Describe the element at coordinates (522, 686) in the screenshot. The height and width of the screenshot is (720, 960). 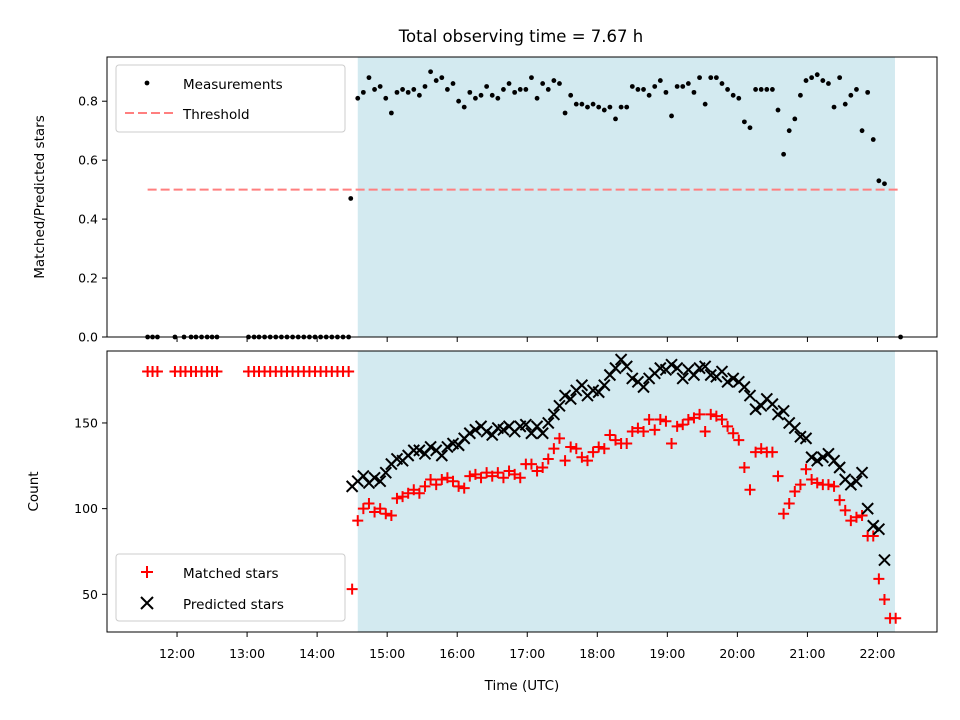
I see `x-axis-label: Time (UTC)` at that location.